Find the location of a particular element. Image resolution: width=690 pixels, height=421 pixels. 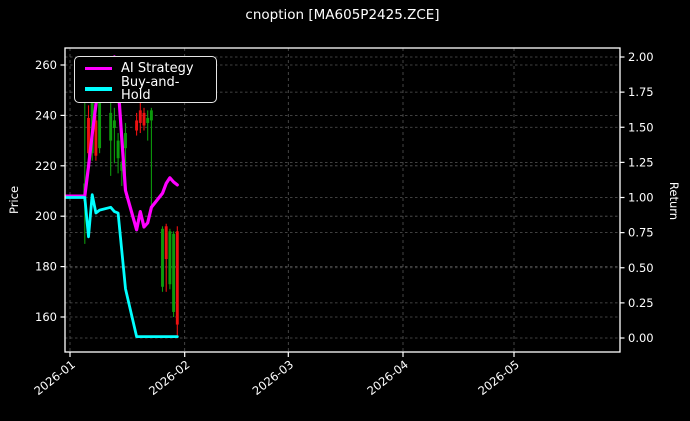

legend: AI Strategy Buy-and-Hold is located at coordinates (145, 79).